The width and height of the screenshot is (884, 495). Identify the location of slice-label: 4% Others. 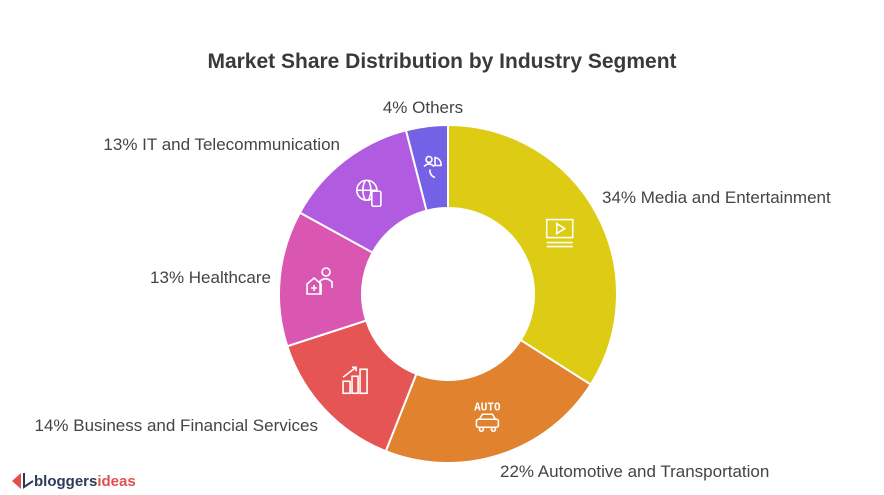
(423, 107).